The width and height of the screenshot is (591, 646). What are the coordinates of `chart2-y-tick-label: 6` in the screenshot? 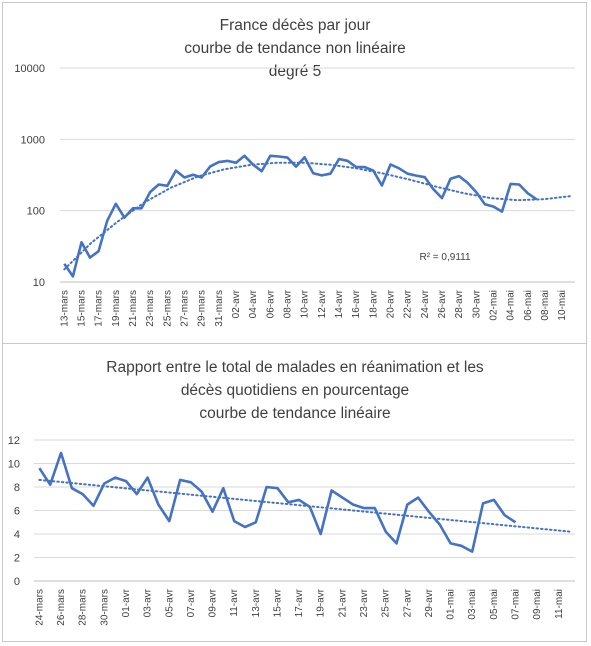 It's located at (17, 512).